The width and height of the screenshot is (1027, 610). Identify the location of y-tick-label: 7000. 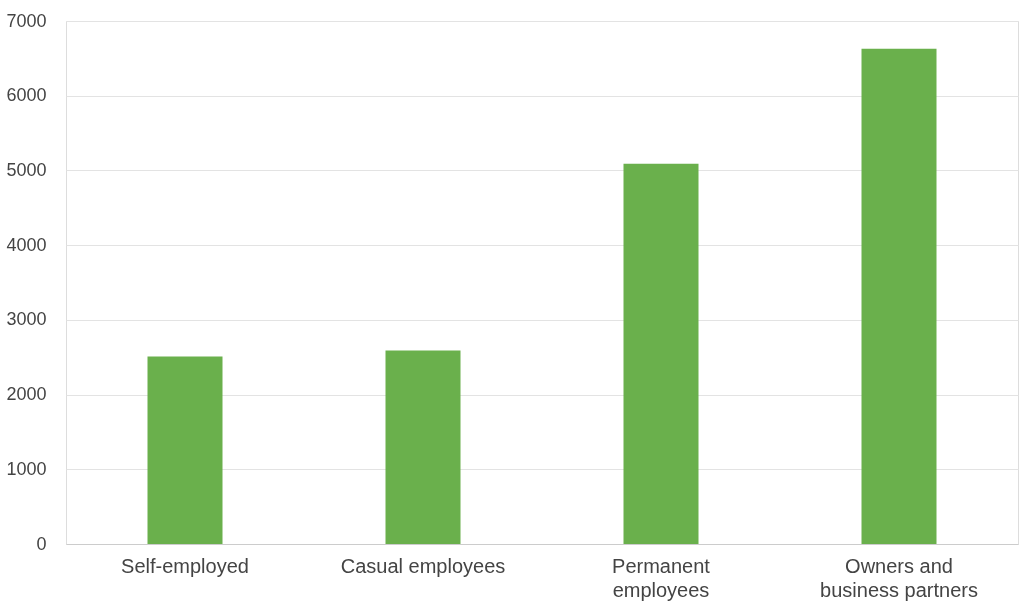
(26, 20).